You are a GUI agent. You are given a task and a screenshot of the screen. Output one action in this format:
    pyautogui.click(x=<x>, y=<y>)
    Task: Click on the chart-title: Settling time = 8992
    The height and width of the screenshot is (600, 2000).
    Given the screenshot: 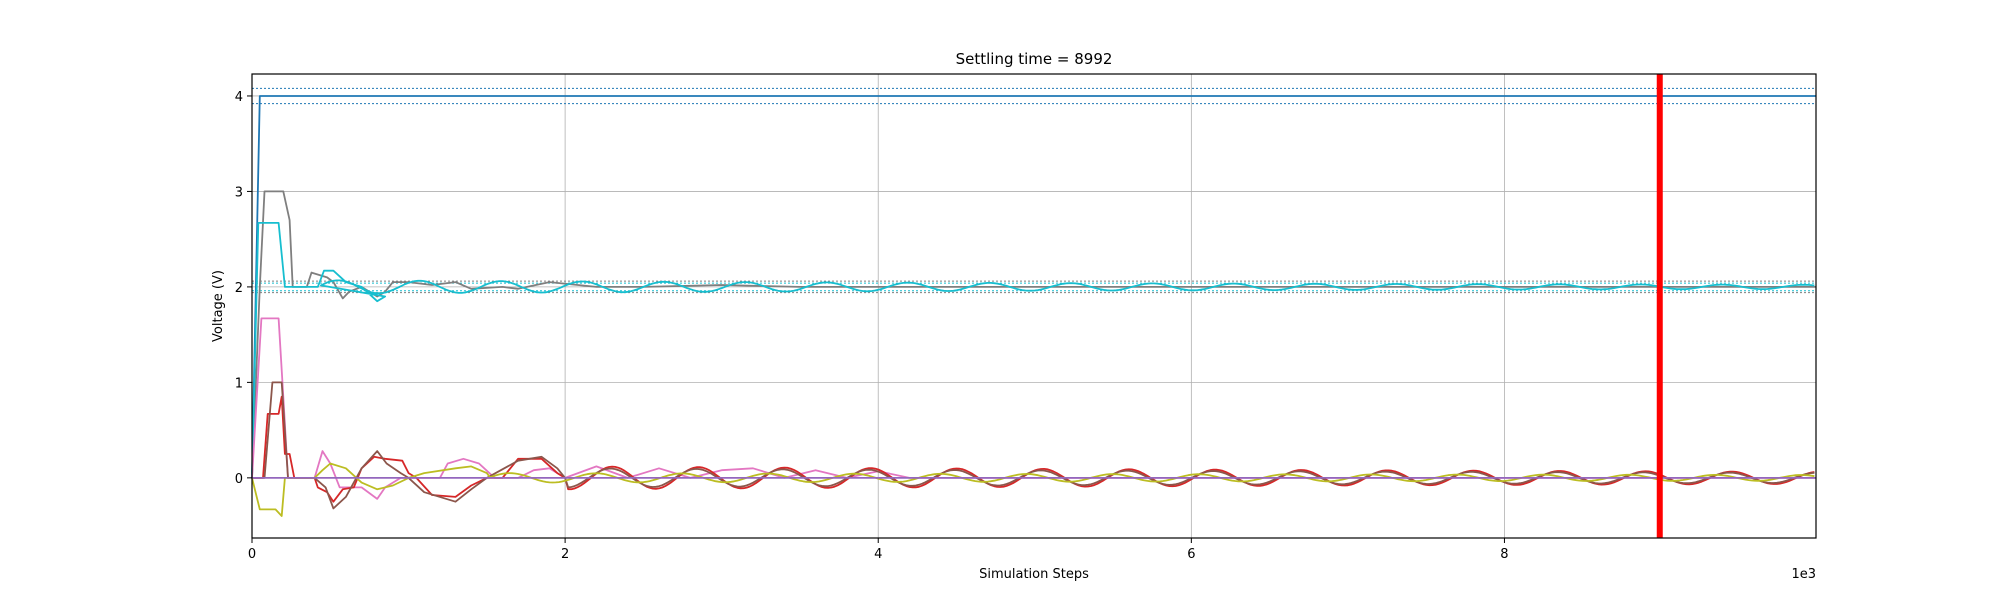 What is the action you would take?
    pyautogui.click(x=1034, y=59)
    